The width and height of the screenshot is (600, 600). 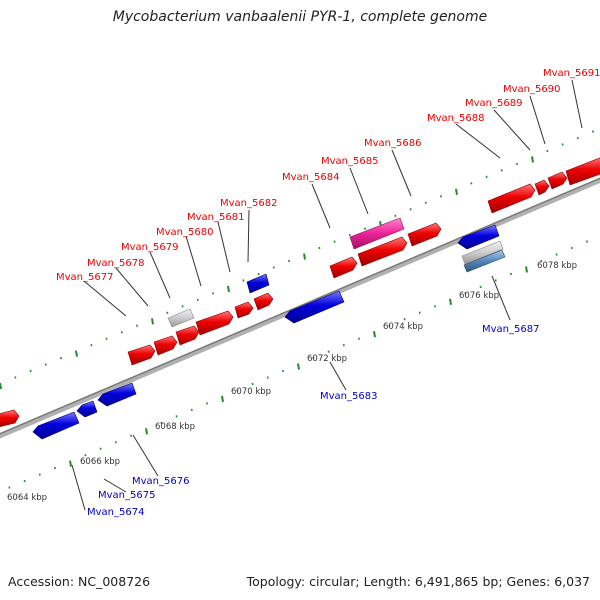 I want to click on gene-label-forward: Mvan_5680, so click(x=184, y=232).